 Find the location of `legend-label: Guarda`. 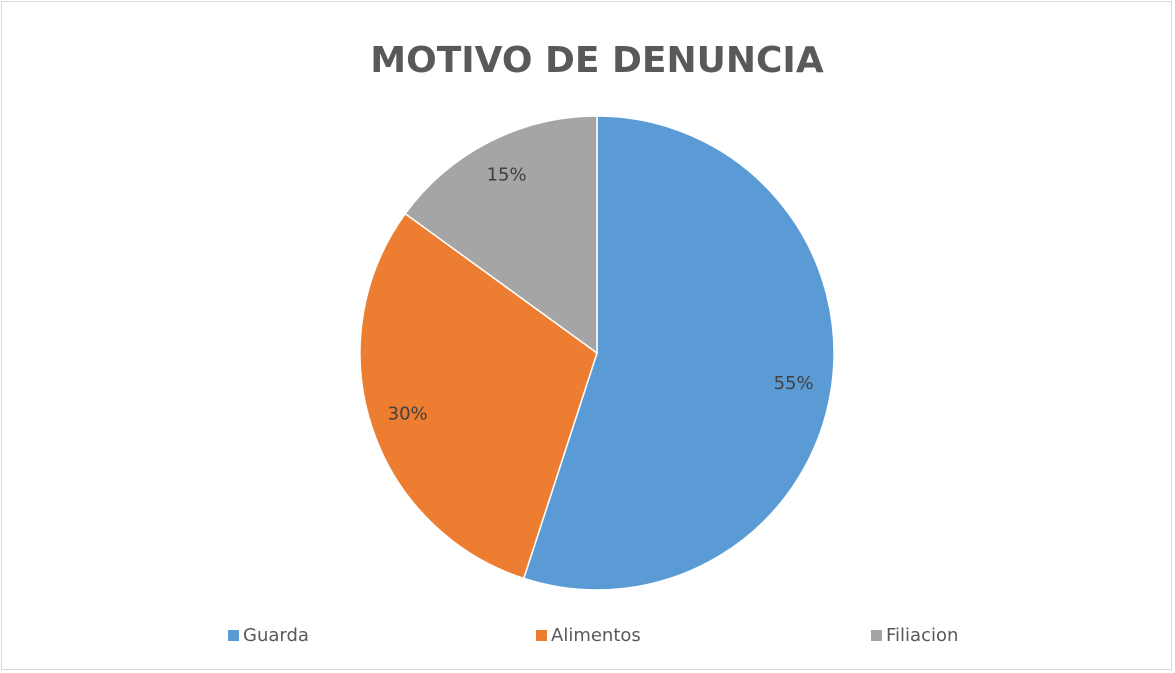

legend-label: Guarda is located at coordinates (276, 635).